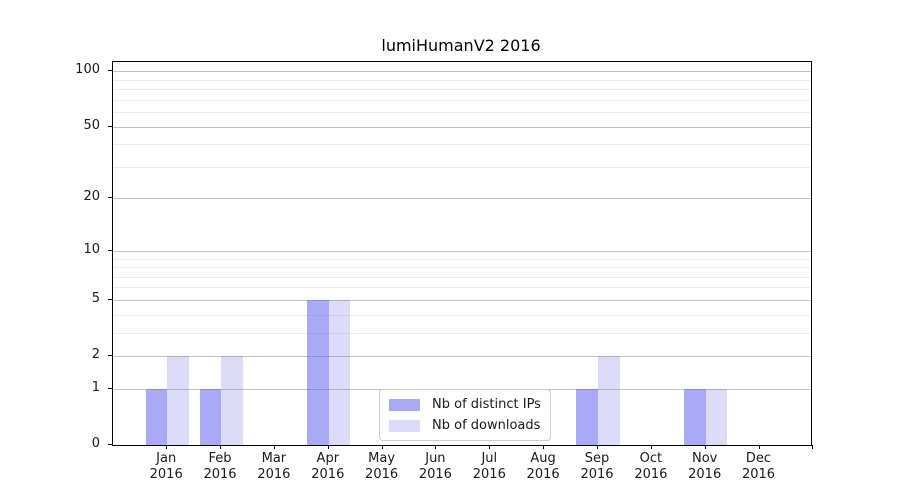 This screenshot has height=500, width=900. Describe the element at coordinates (465, 415) in the screenshot. I see `legend: Nb of distinct IPs Nb of downloads` at that location.